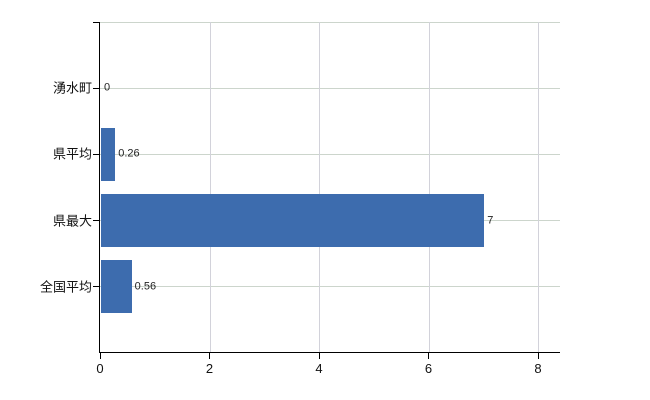 This screenshot has width=650, height=400. What do you see at coordinates (107, 87) in the screenshot?
I see `value-label: 0` at bounding box center [107, 87].